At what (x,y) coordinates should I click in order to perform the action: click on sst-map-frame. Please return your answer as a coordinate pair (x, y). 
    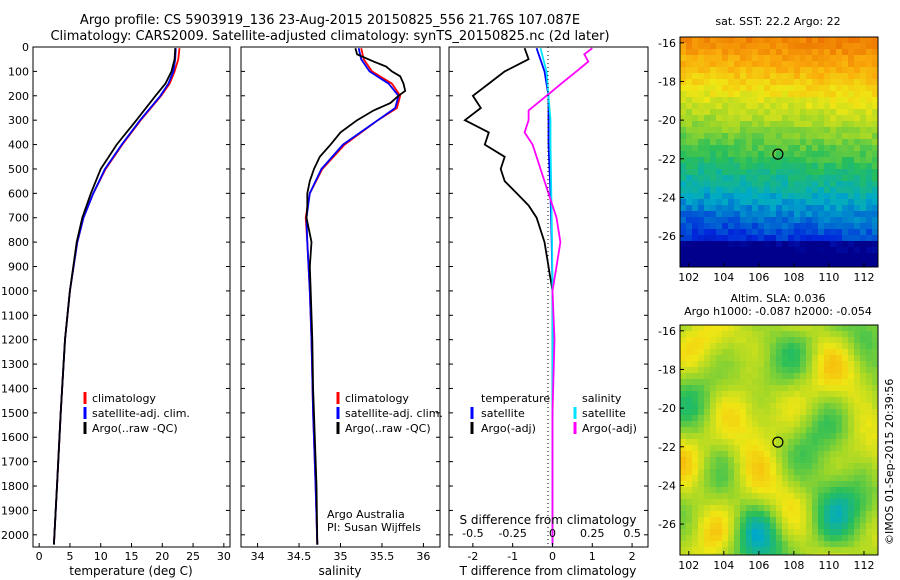
    Looking at the image, I should click on (779, 152).